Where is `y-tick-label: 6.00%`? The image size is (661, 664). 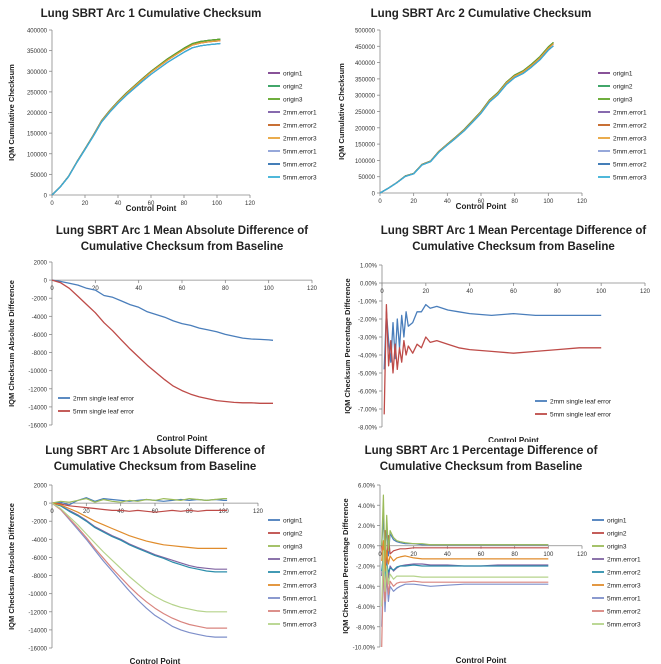 y-tick-label: 6.00% is located at coordinates (367, 487).